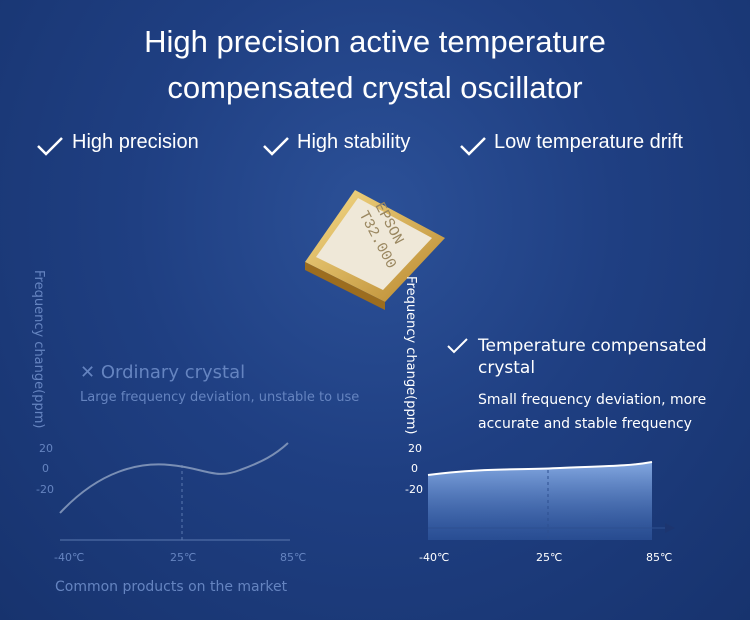 This screenshot has height=620, width=750. What do you see at coordinates (354, 142) in the screenshot?
I see `feature: High stability` at bounding box center [354, 142].